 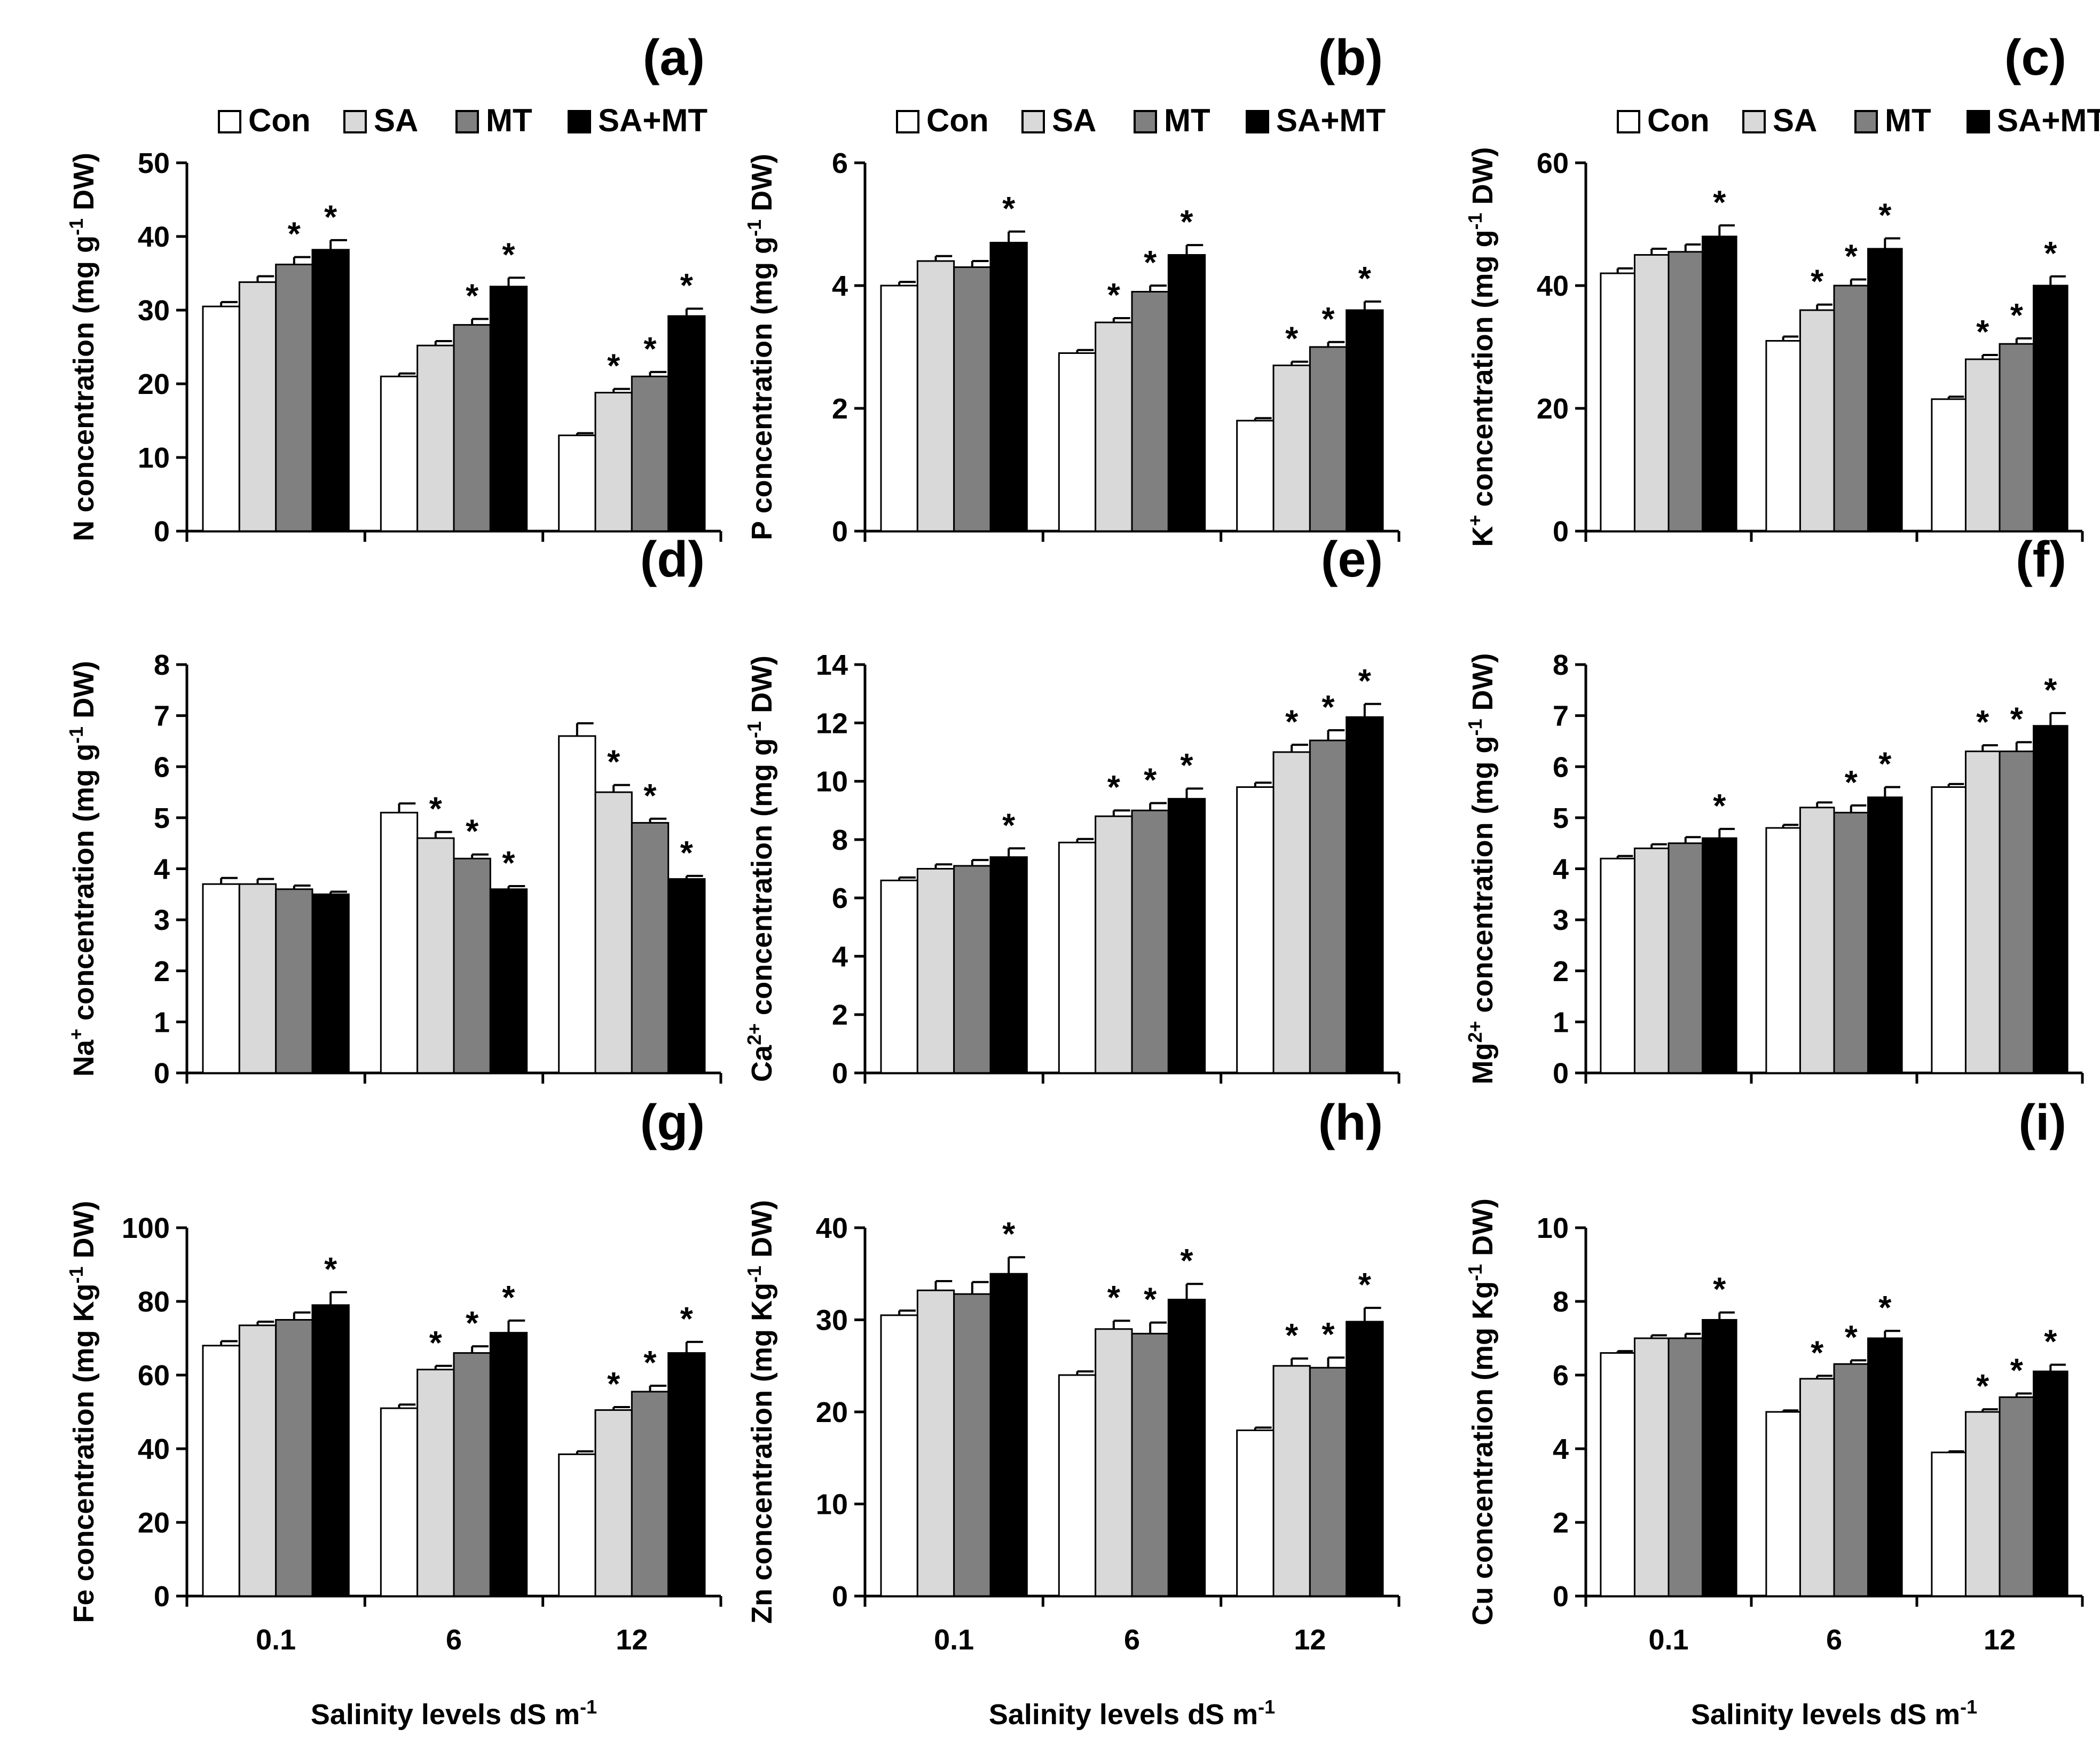 I want to click on panel-label: (f), so click(x=2041, y=559).